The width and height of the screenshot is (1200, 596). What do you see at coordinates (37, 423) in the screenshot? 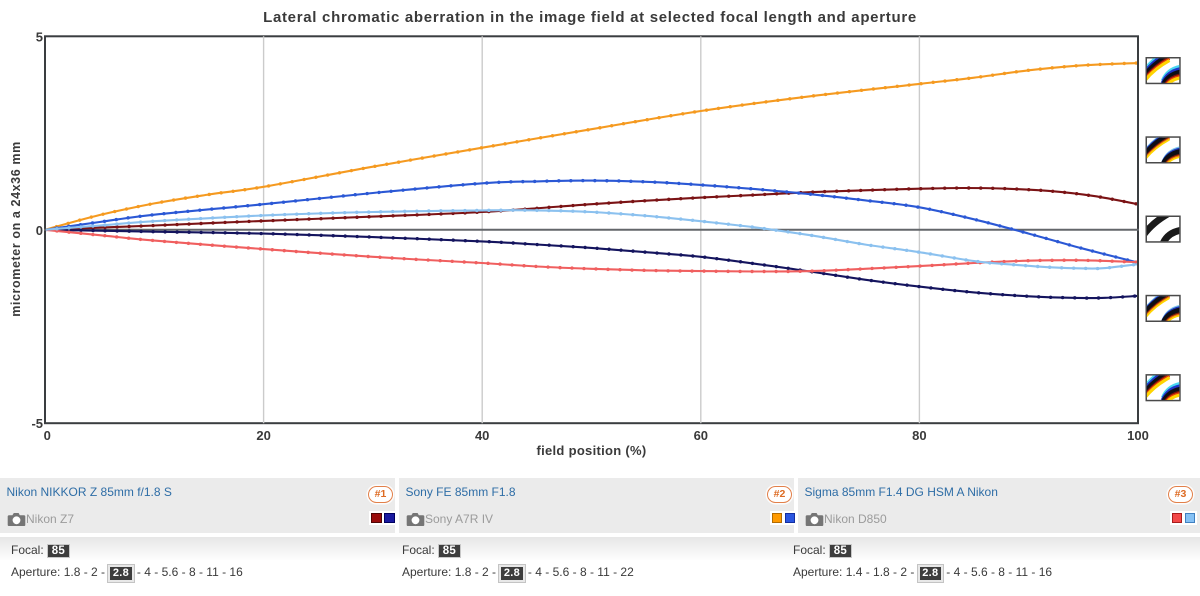
I see `svg-text: -5` at bounding box center [37, 423].